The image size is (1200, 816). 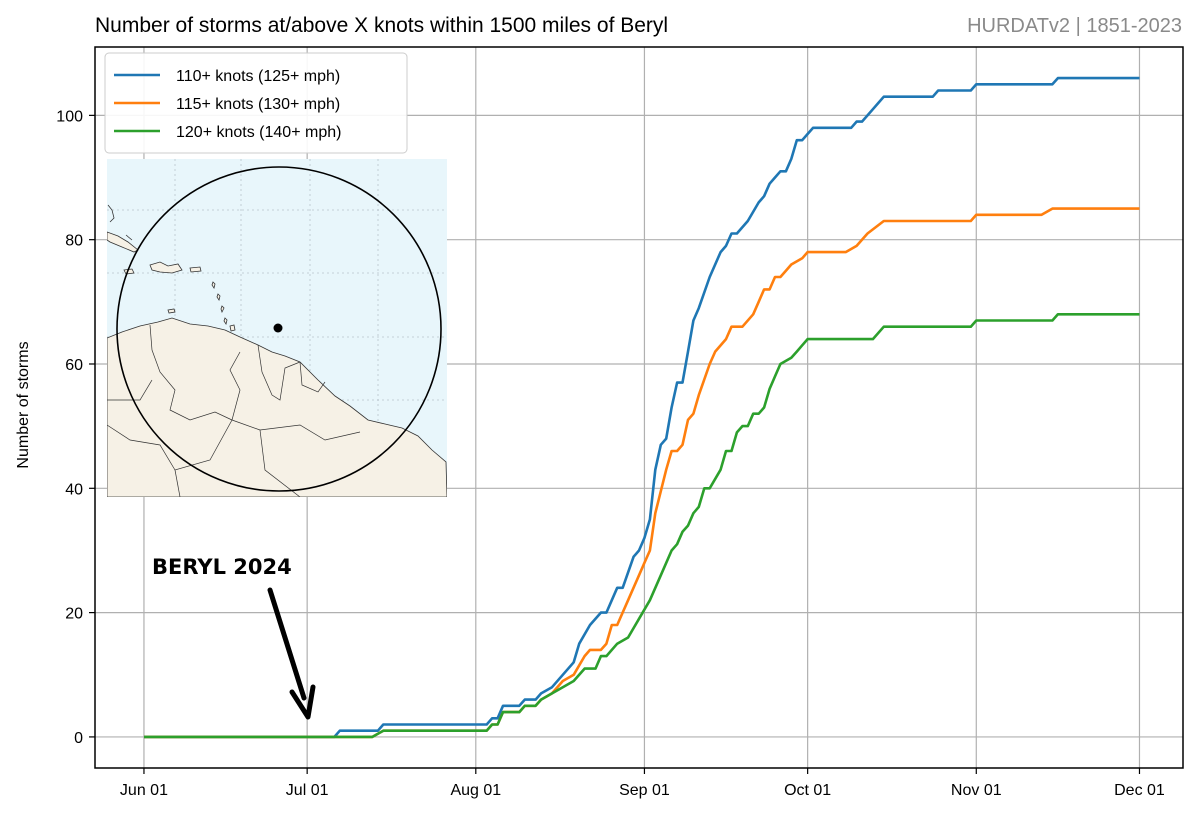 What do you see at coordinates (69, 116) in the screenshot?
I see `y-tick-label: 100` at bounding box center [69, 116].